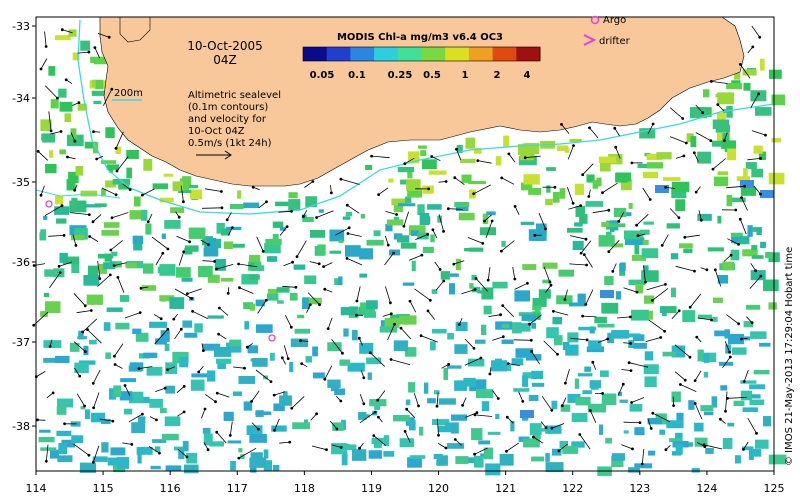  What do you see at coordinates (371, 488) in the screenshot?
I see `lon-tick-label: 119` at bounding box center [371, 488].